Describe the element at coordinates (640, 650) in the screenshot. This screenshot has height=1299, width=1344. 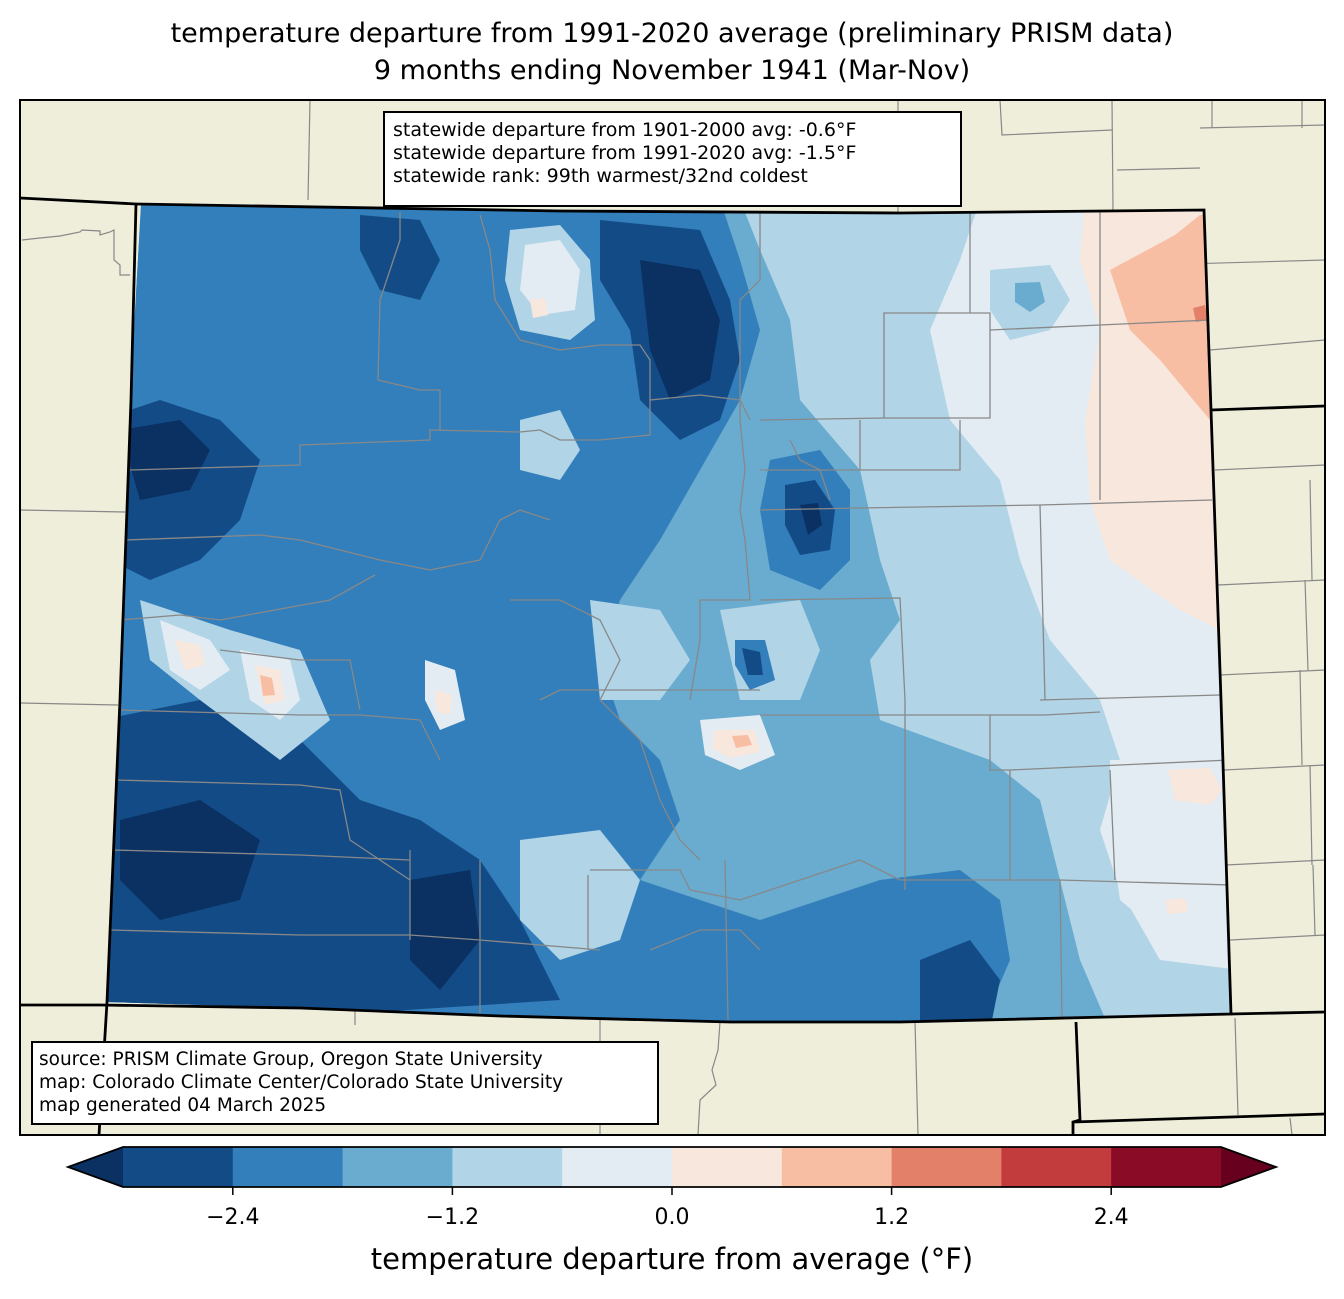
I see `contour-light-south-central` at that location.